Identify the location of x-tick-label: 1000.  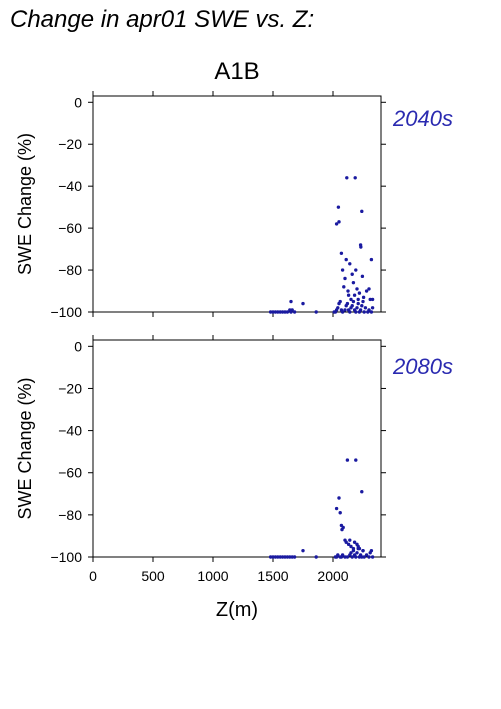
(212, 576).